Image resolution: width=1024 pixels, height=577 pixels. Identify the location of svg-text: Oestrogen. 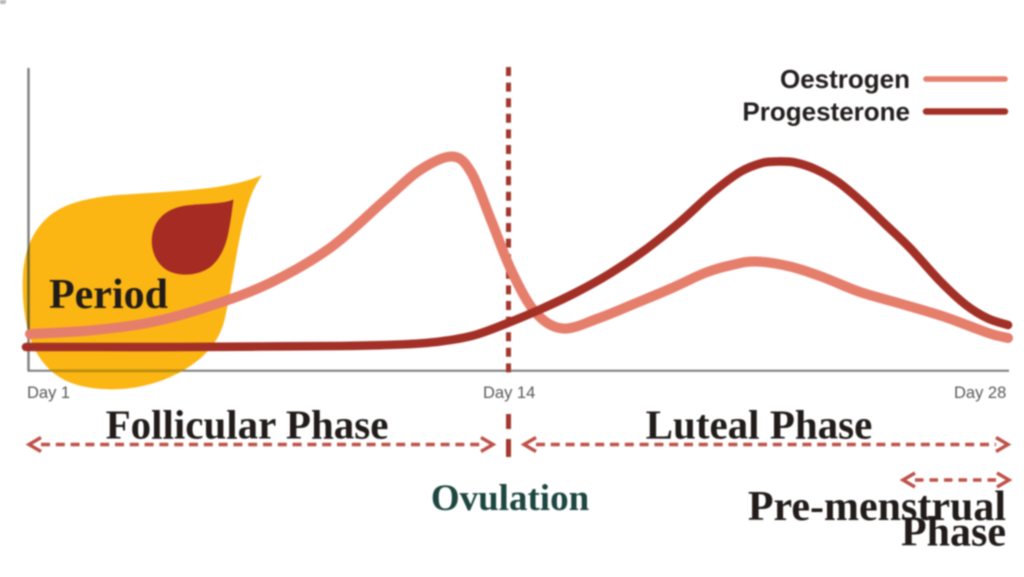
(845, 79).